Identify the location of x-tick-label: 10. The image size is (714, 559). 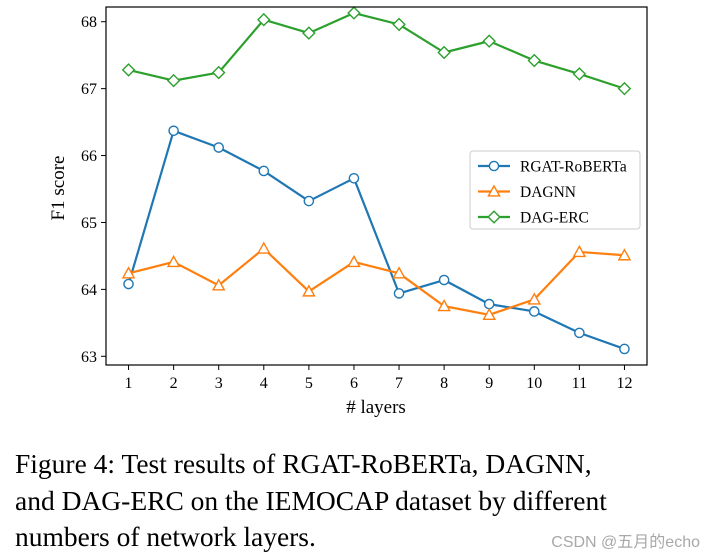
(534, 383).